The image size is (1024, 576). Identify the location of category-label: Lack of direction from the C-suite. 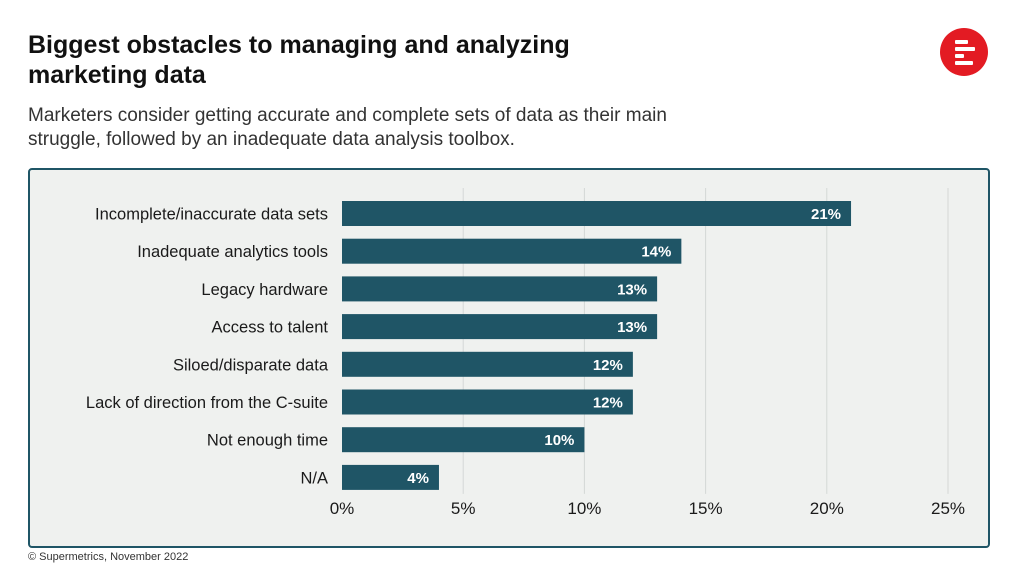
(207, 403).